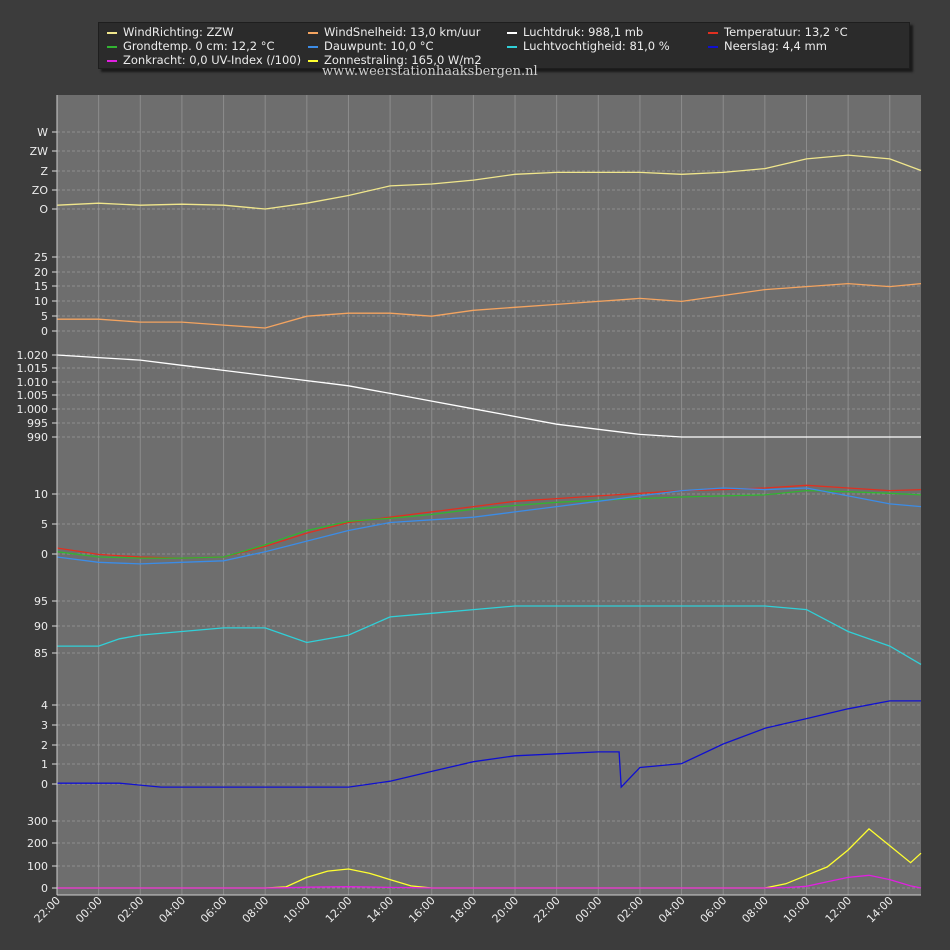 This screenshot has width=950, height=950. What do you see at coordinates (37, 437) in the screenshot?
I see `y-tick-label: 990` at bounding box center [37, 437].